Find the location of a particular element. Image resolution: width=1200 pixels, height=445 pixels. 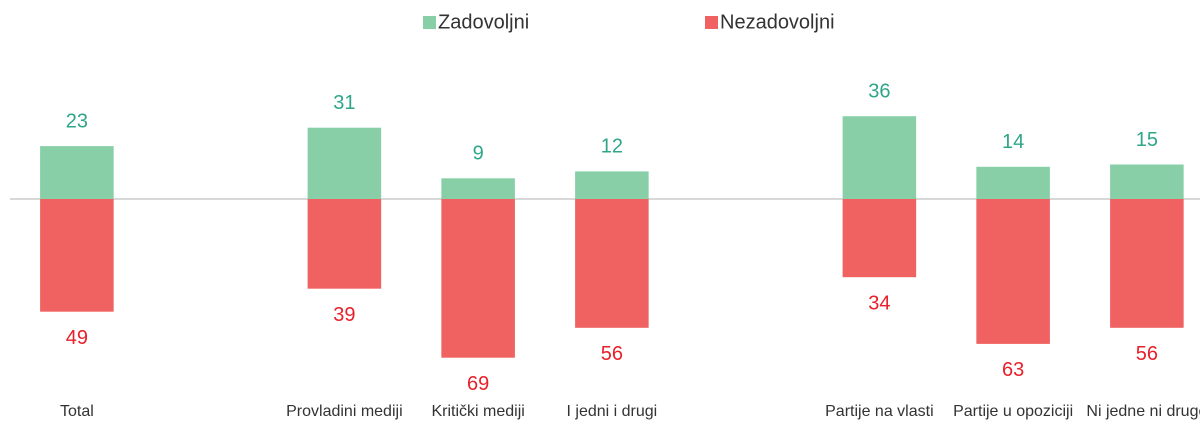

data-label: 34 is located at coordinates (879, 303).